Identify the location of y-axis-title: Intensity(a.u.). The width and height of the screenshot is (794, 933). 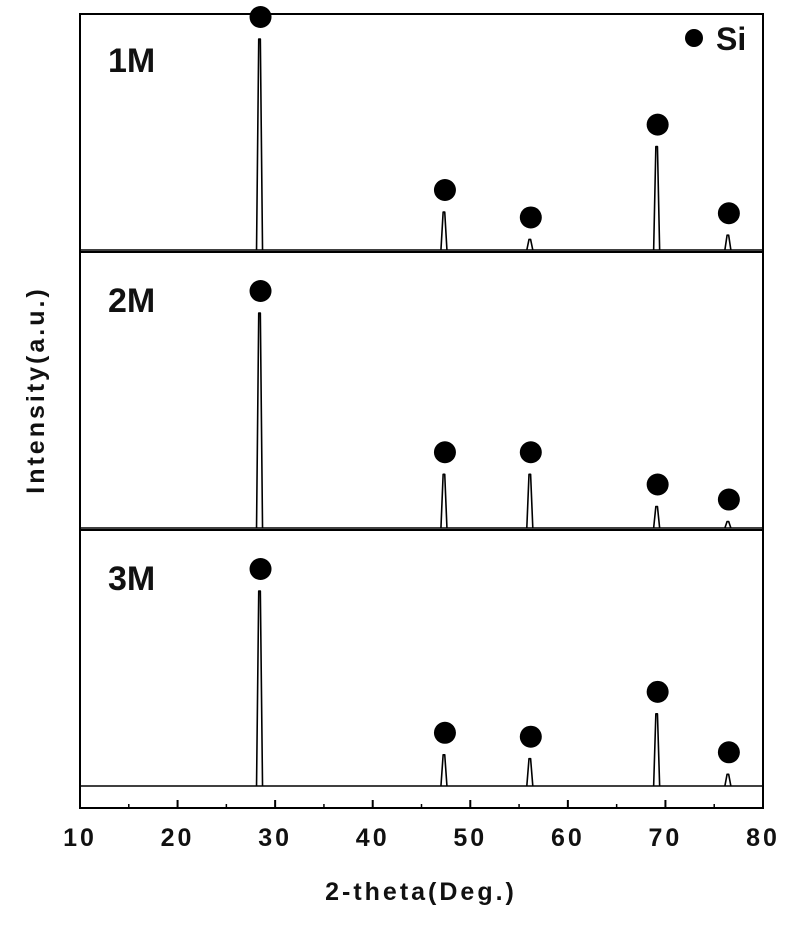
(36, 390).